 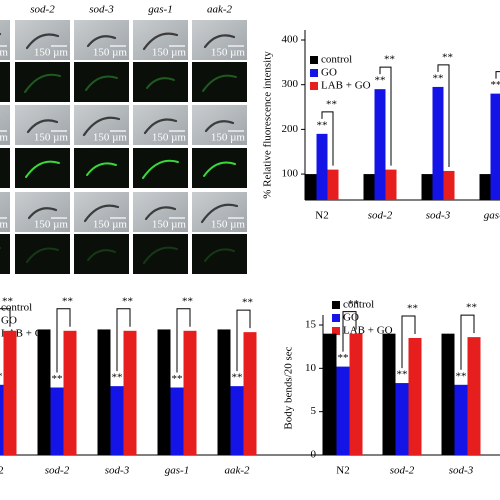 I want to click on legend-label: LAB + GO, so click(x=368, y=331).